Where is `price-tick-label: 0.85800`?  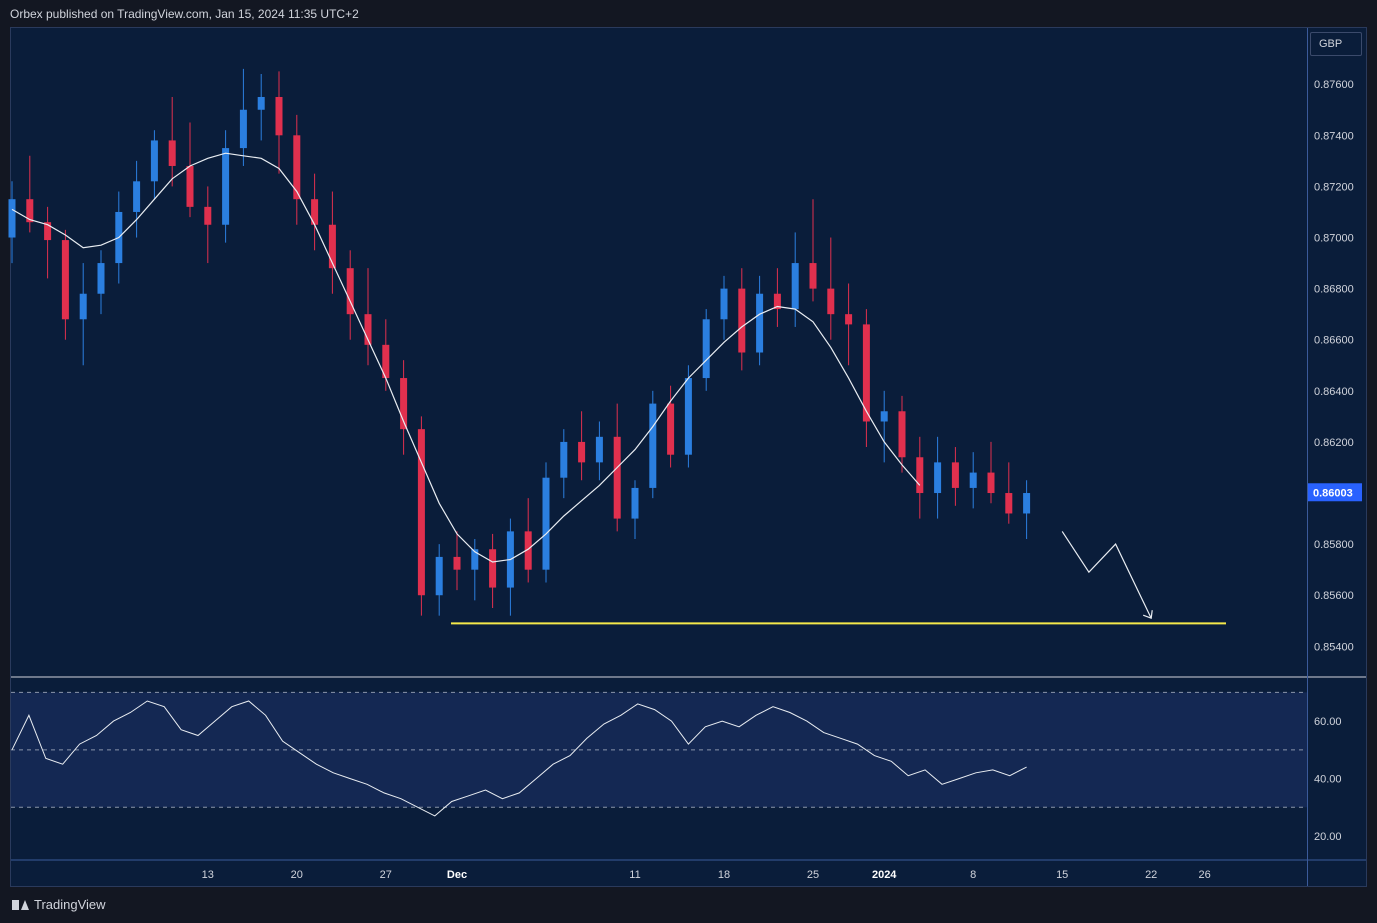
price-tick-label: 0.85800 is located at coordinates (1334, 545).